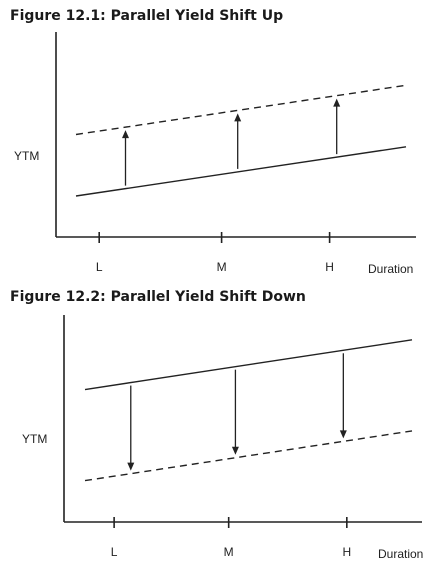 The height and width of the screenshot is (563, 437). I want to click on figure-title: Figure 12.1: Parallel Yield Shift Up, so click(147, 16).